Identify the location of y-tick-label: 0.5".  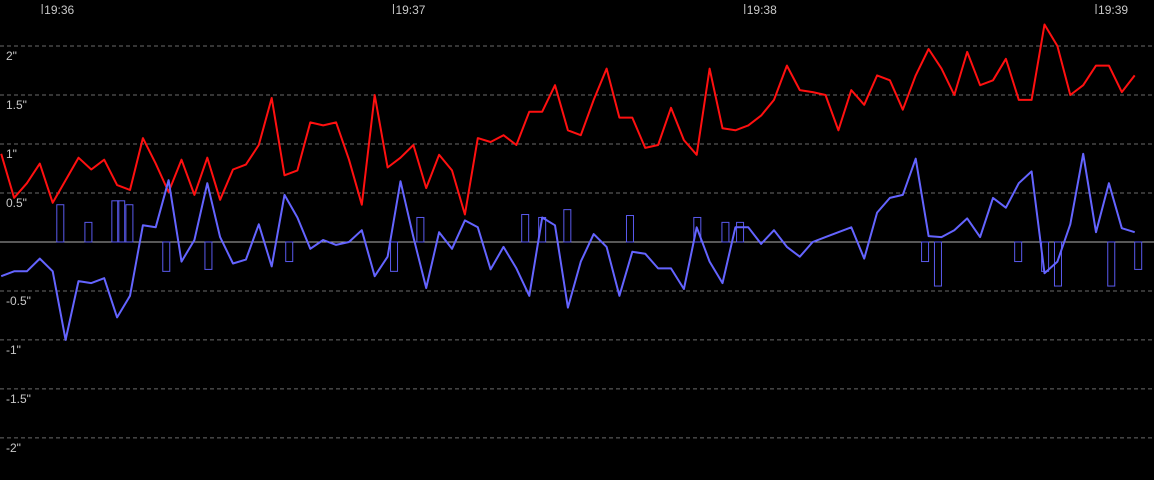
(16, 203).